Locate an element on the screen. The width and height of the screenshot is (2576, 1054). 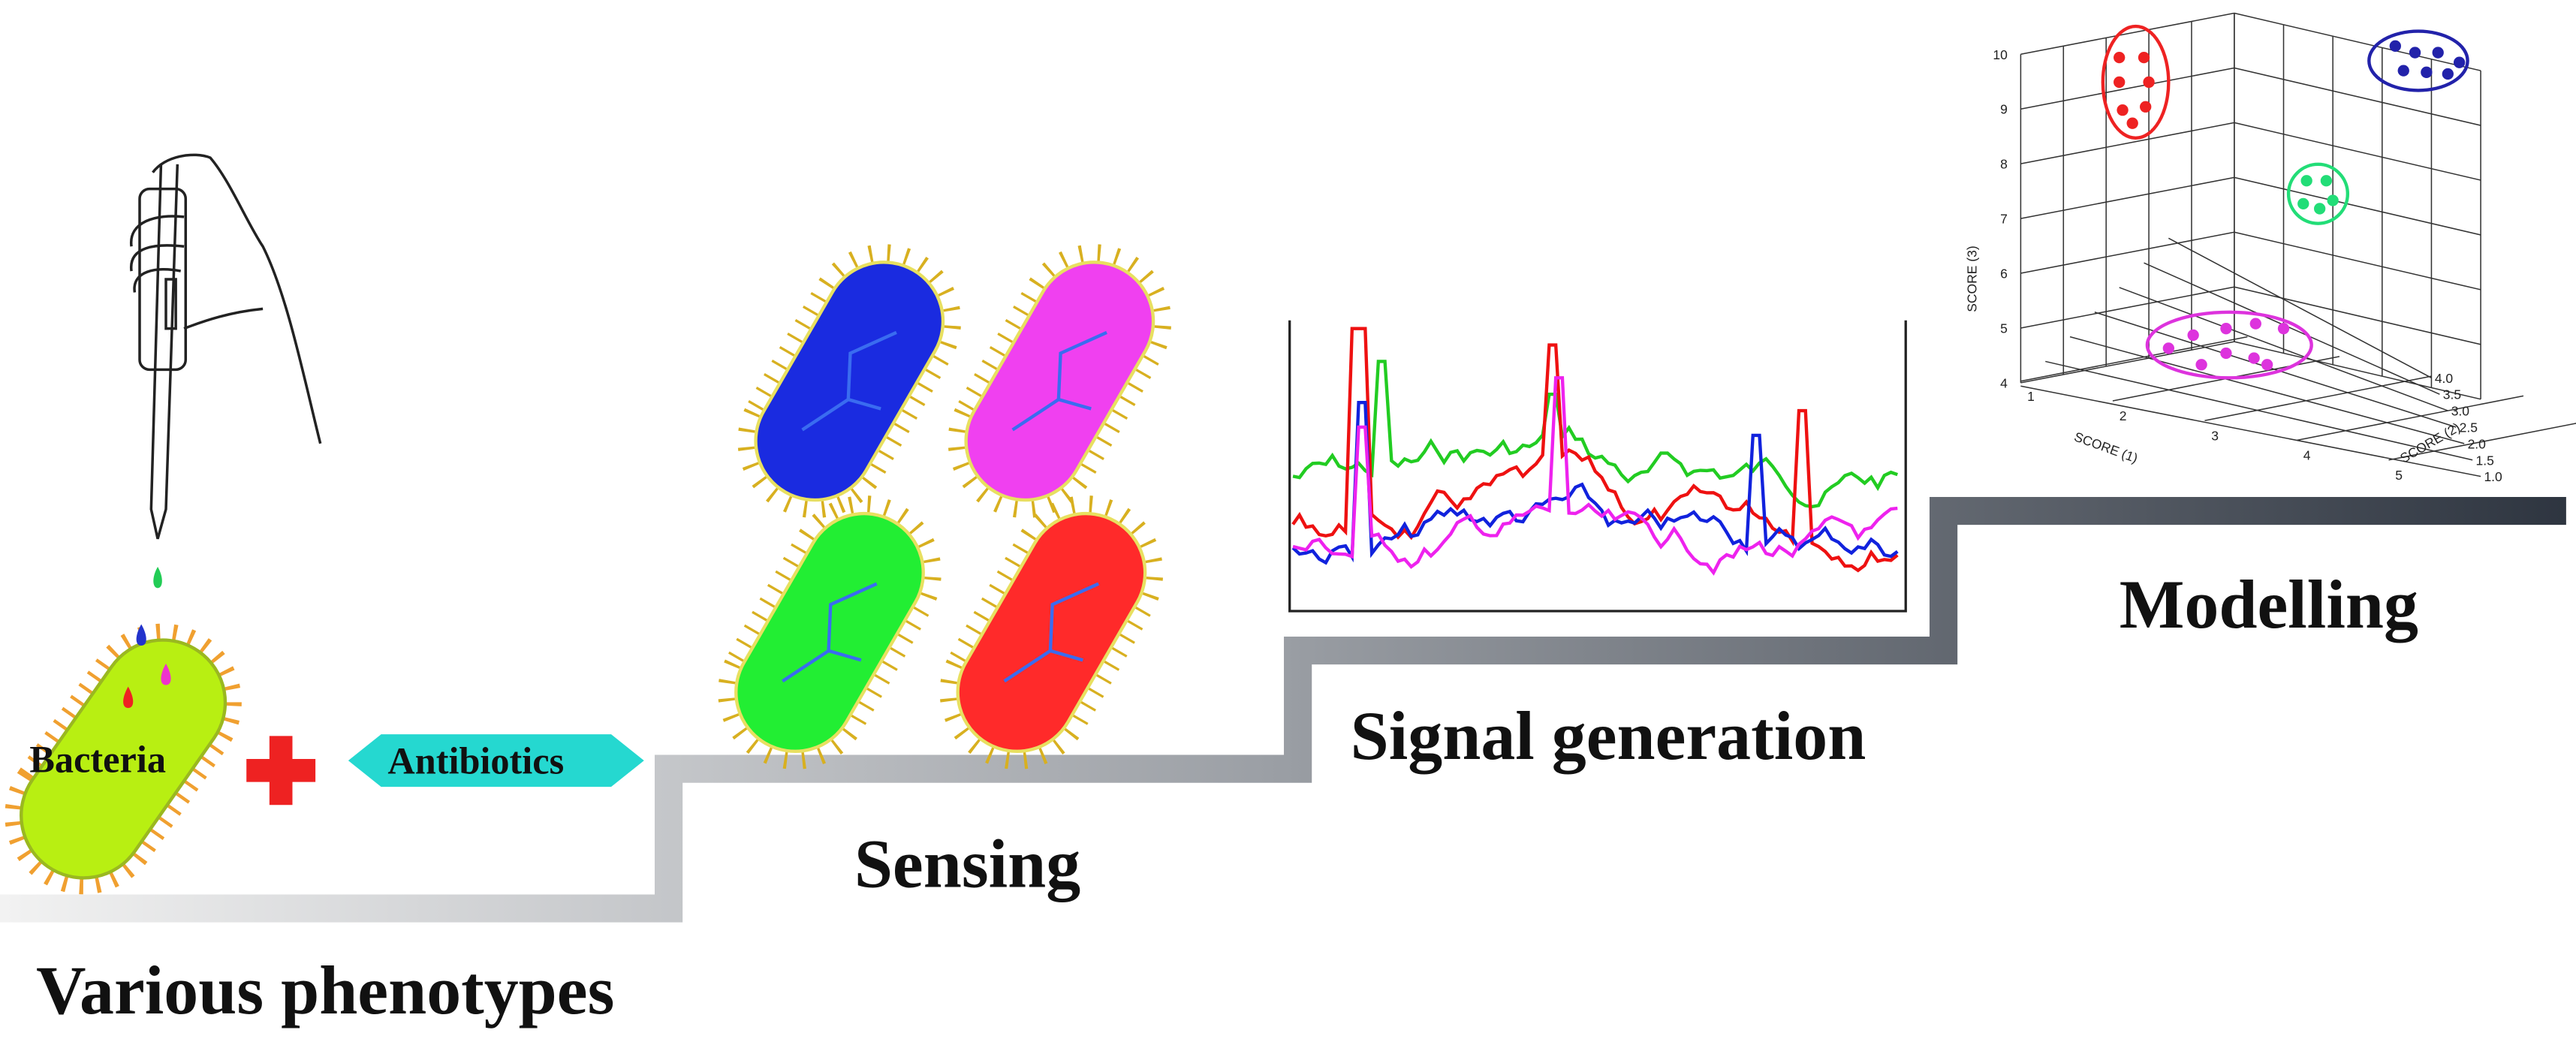
z-tick-label: 7 is located at coordinates (2004, 219).